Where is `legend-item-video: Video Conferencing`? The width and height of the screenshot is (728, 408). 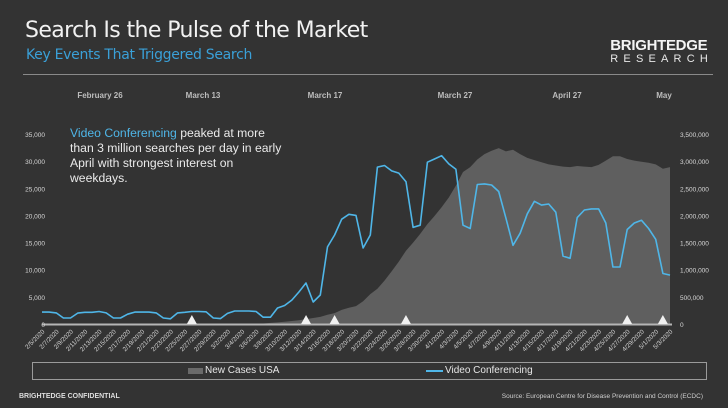 legend-item-video: Video Conferencing is located at coordinates (479, 370).